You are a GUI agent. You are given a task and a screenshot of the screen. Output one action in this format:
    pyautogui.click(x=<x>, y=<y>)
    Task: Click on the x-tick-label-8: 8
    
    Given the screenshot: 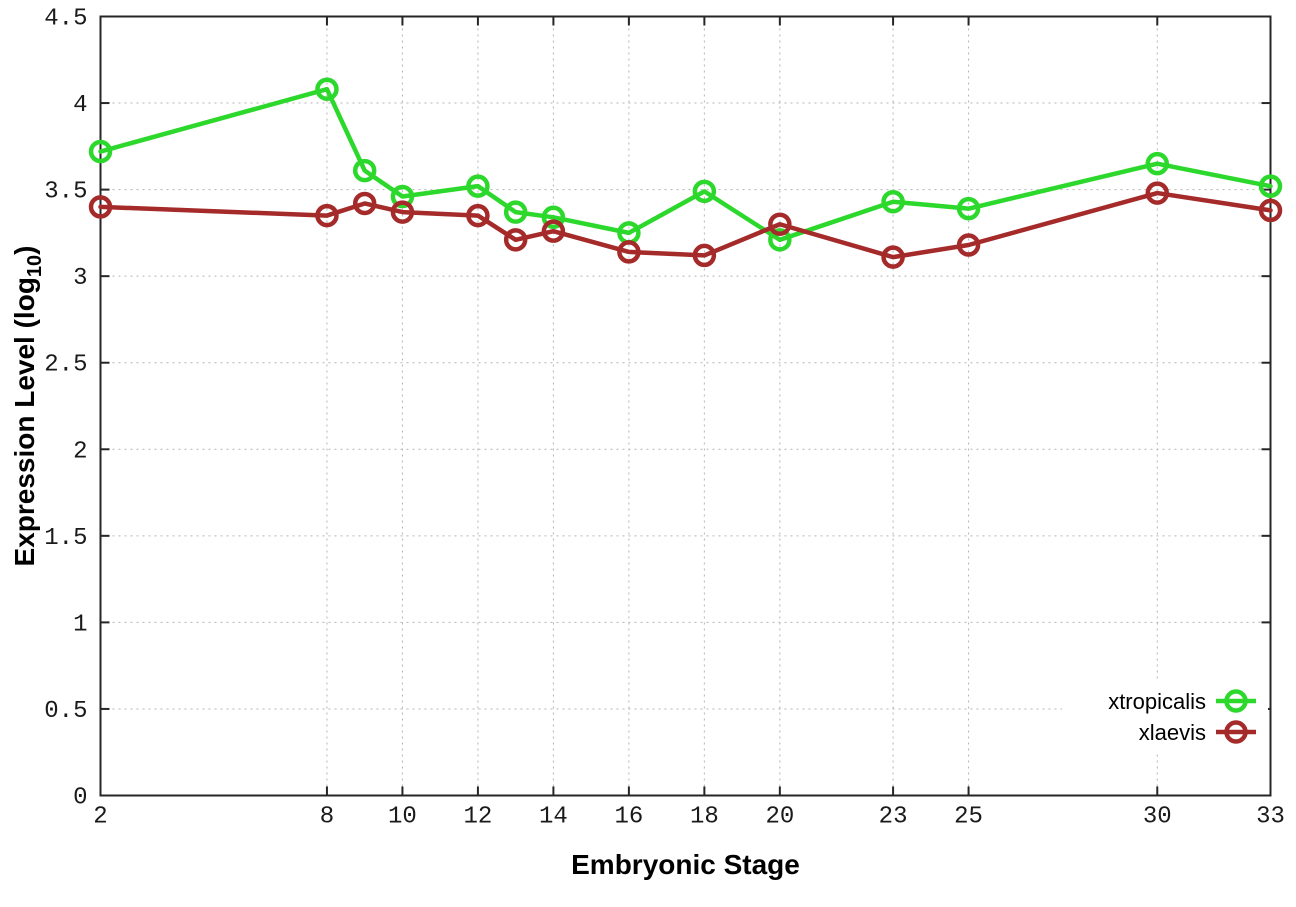 What is the action you would take?
    pyautogui.click(x=327, y=817)
    